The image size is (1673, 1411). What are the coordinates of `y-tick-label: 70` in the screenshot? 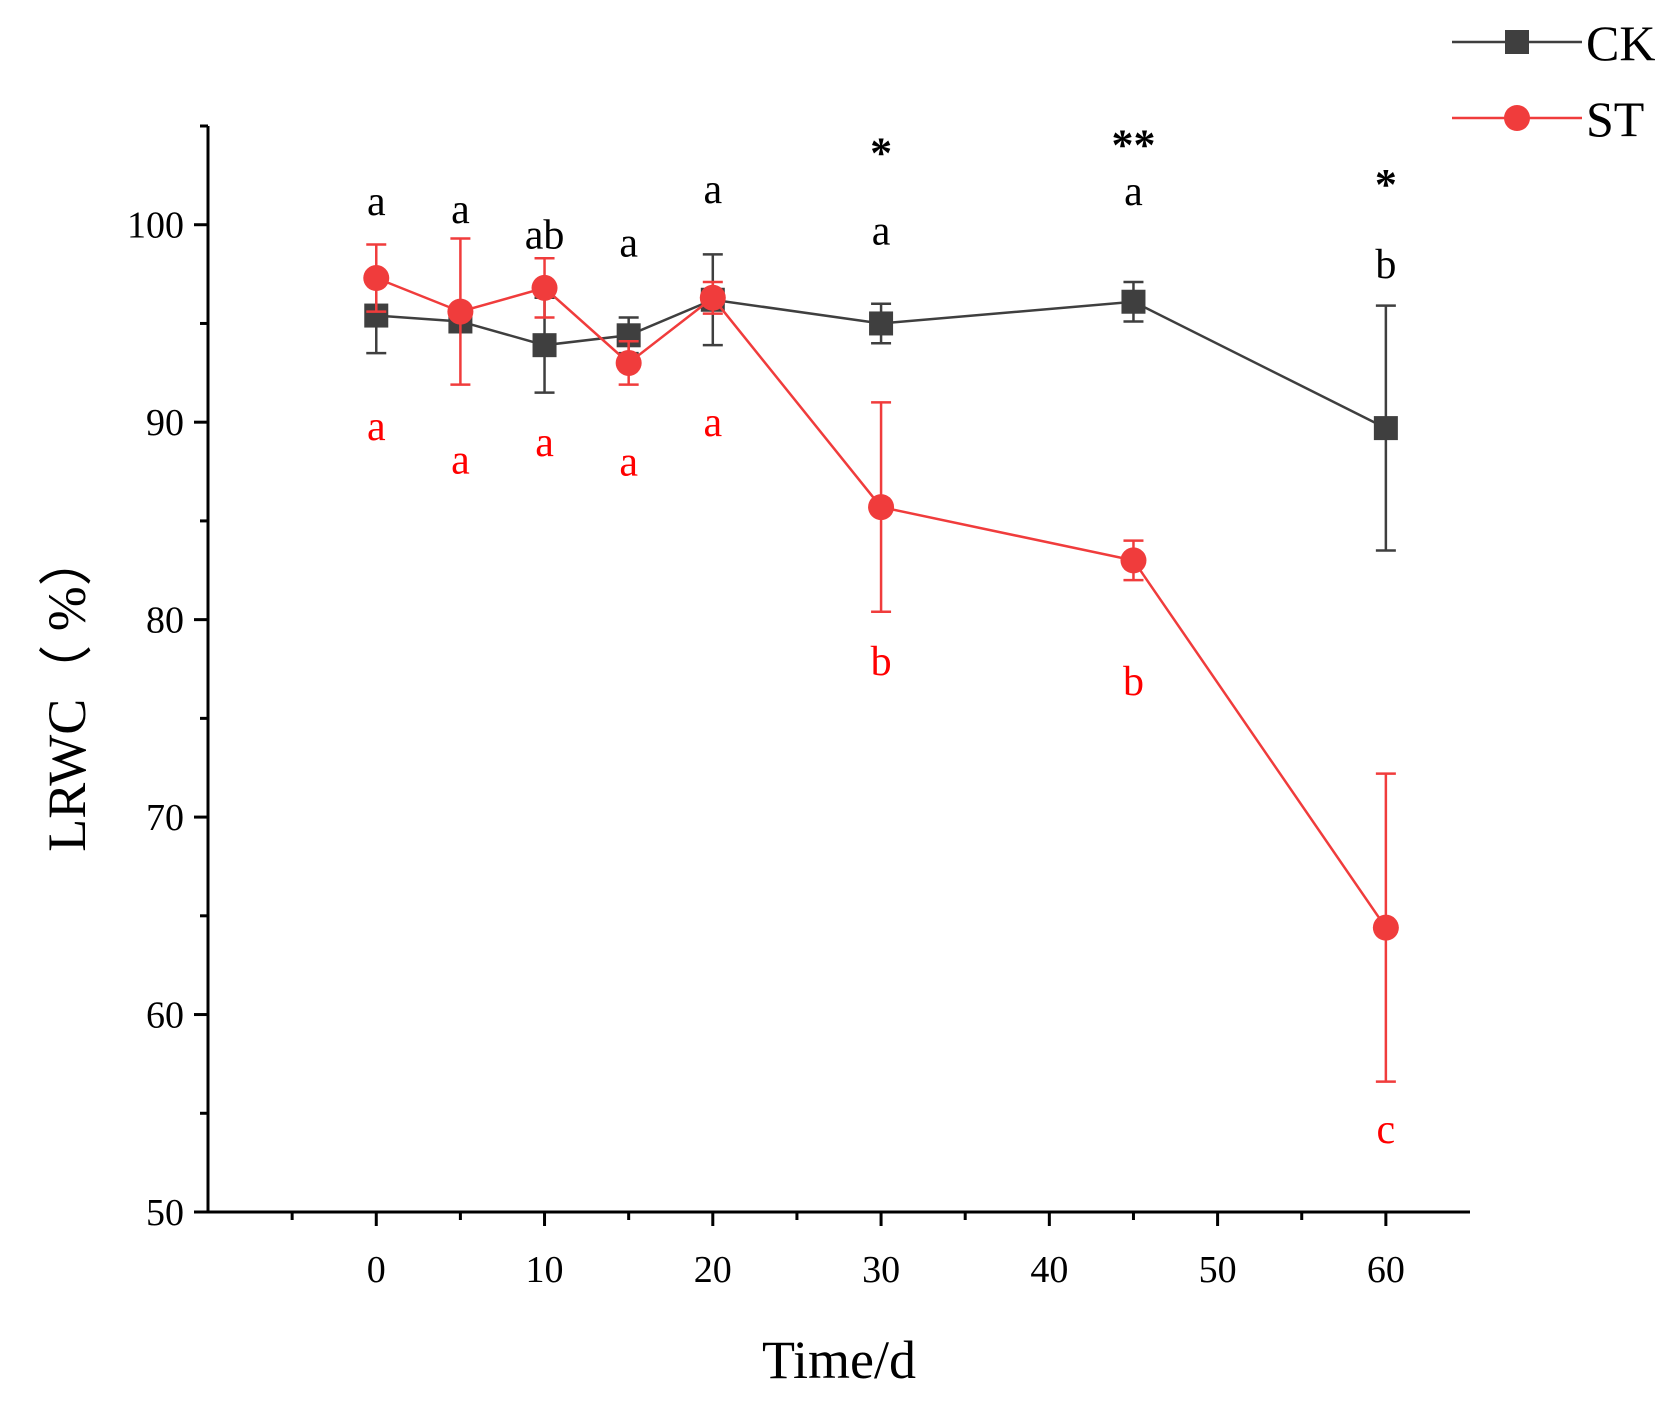 It's located at (165, 818).